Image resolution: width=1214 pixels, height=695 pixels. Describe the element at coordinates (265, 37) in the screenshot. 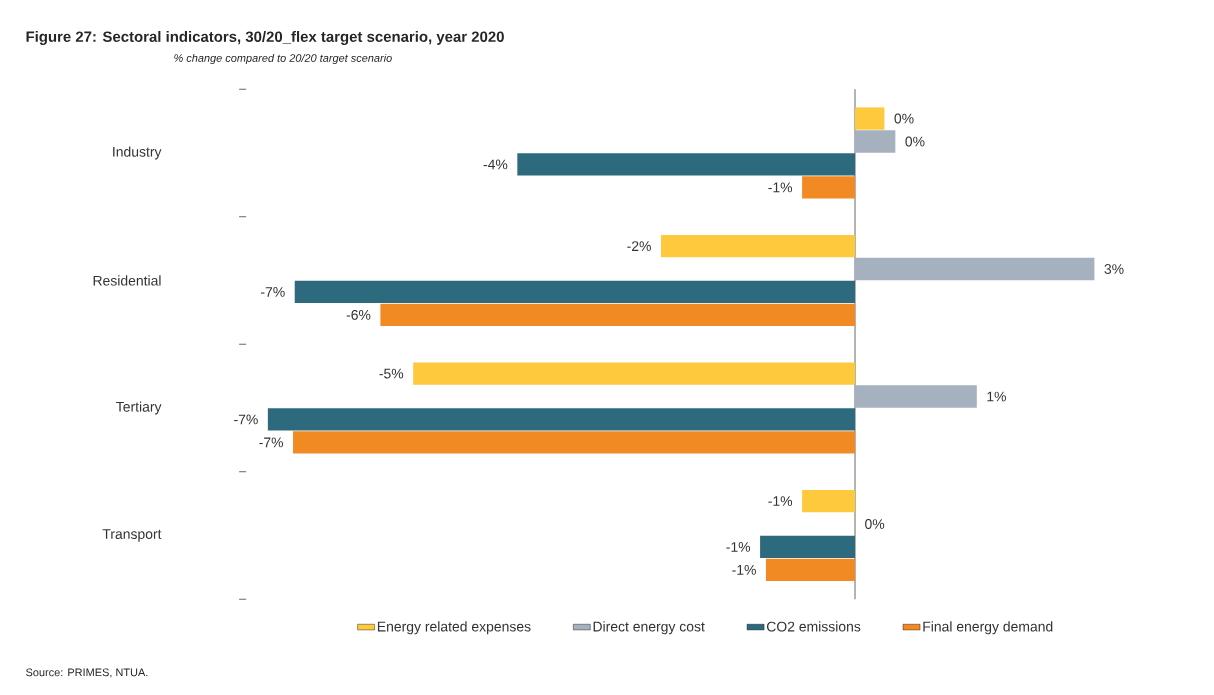

I see `chart-title: Figure 27: Sectoral indicators, 30/20_flex target scenario, year 2020` at that location.